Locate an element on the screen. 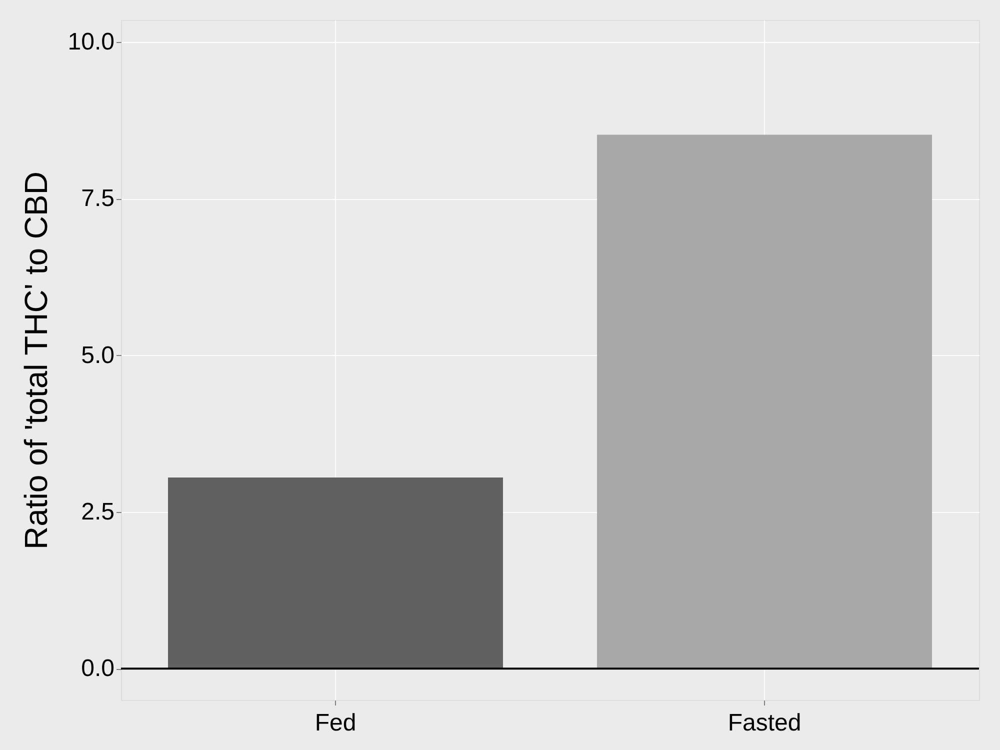  y-axis-title: Ratio of 'total THC' to CBD is located at coordinates (36, 361).